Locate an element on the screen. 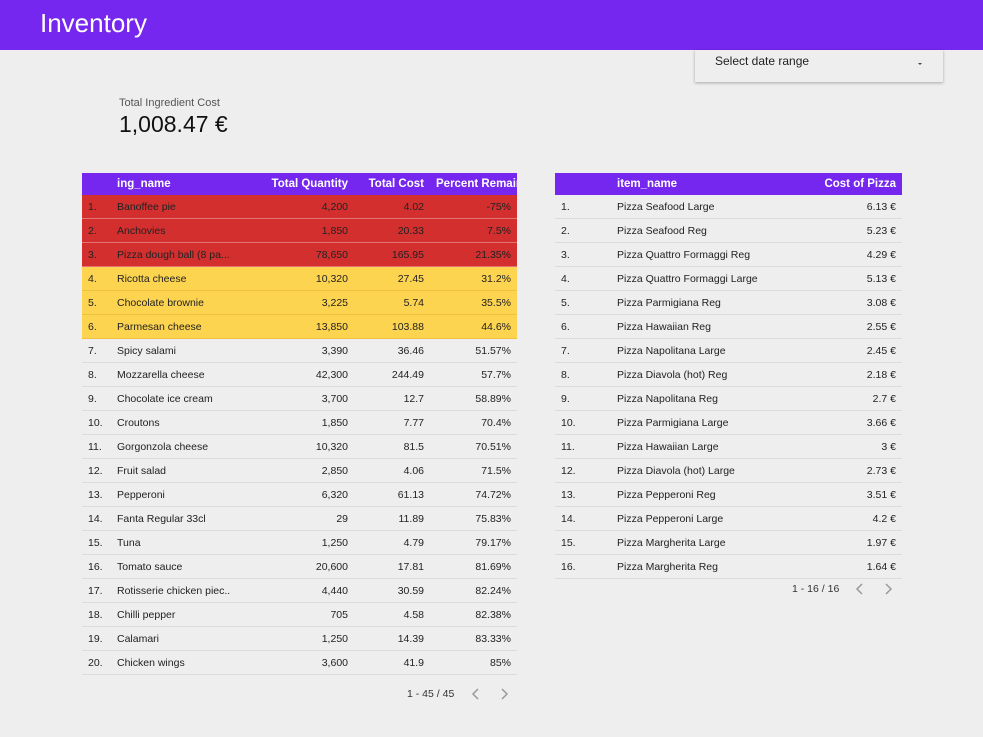  pagination: 1 - 45 / 45 is located at coordinates (431, 694).